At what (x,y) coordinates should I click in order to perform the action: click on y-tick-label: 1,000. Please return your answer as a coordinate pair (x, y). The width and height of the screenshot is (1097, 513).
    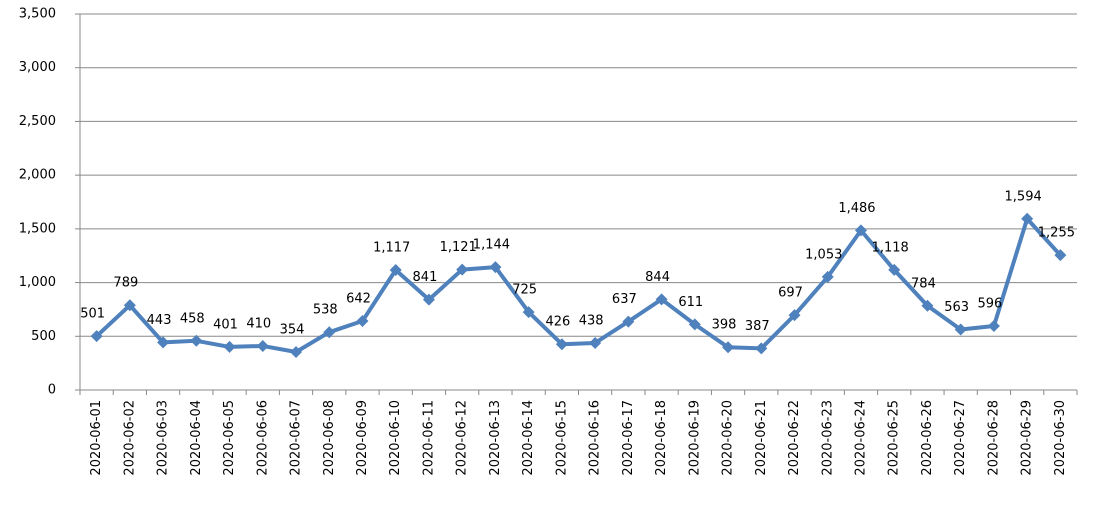
    Looking at the image, I should click on (37, 282).